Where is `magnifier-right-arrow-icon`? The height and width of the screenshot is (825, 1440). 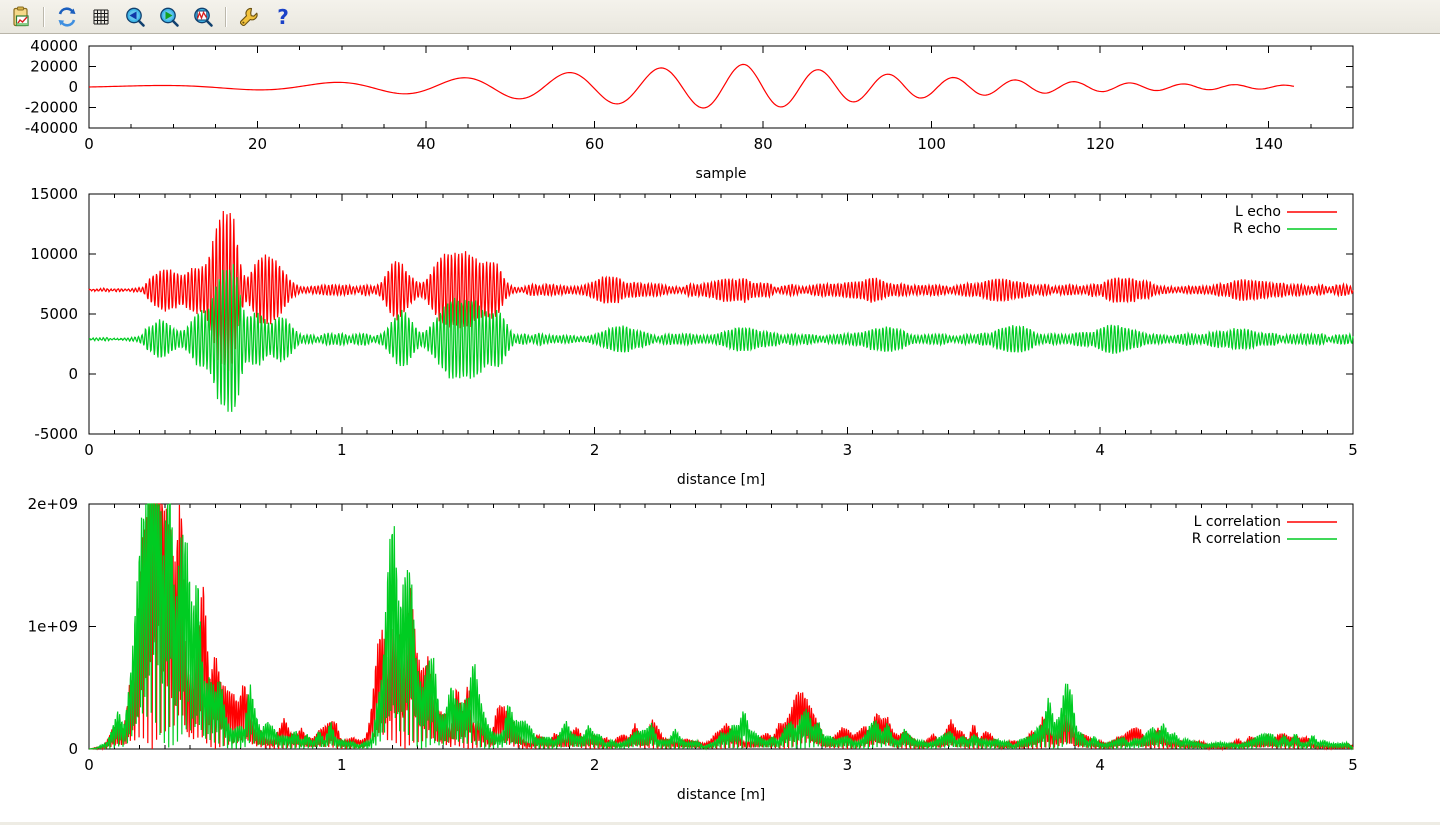
magnifier-right-arrow-icon is located at coordinates (169, 17).